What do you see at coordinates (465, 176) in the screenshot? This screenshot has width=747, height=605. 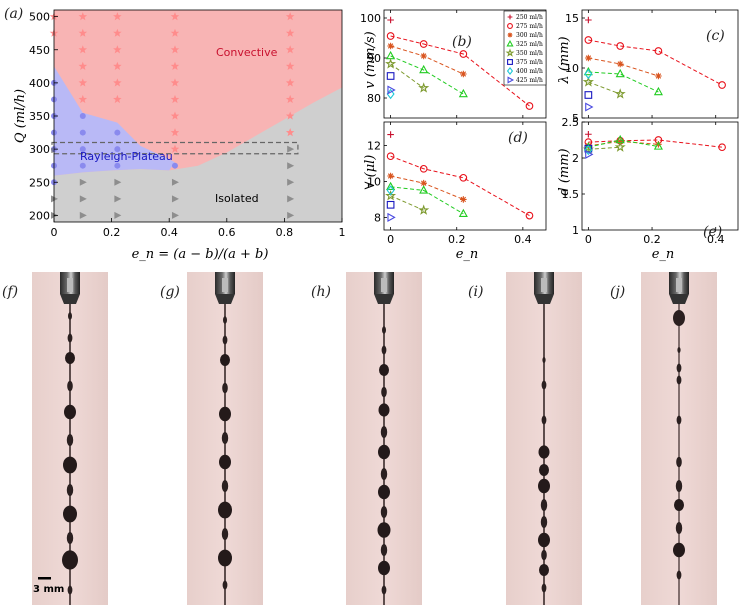 I see `plot-frame-d` at bounding box center [465, 176].